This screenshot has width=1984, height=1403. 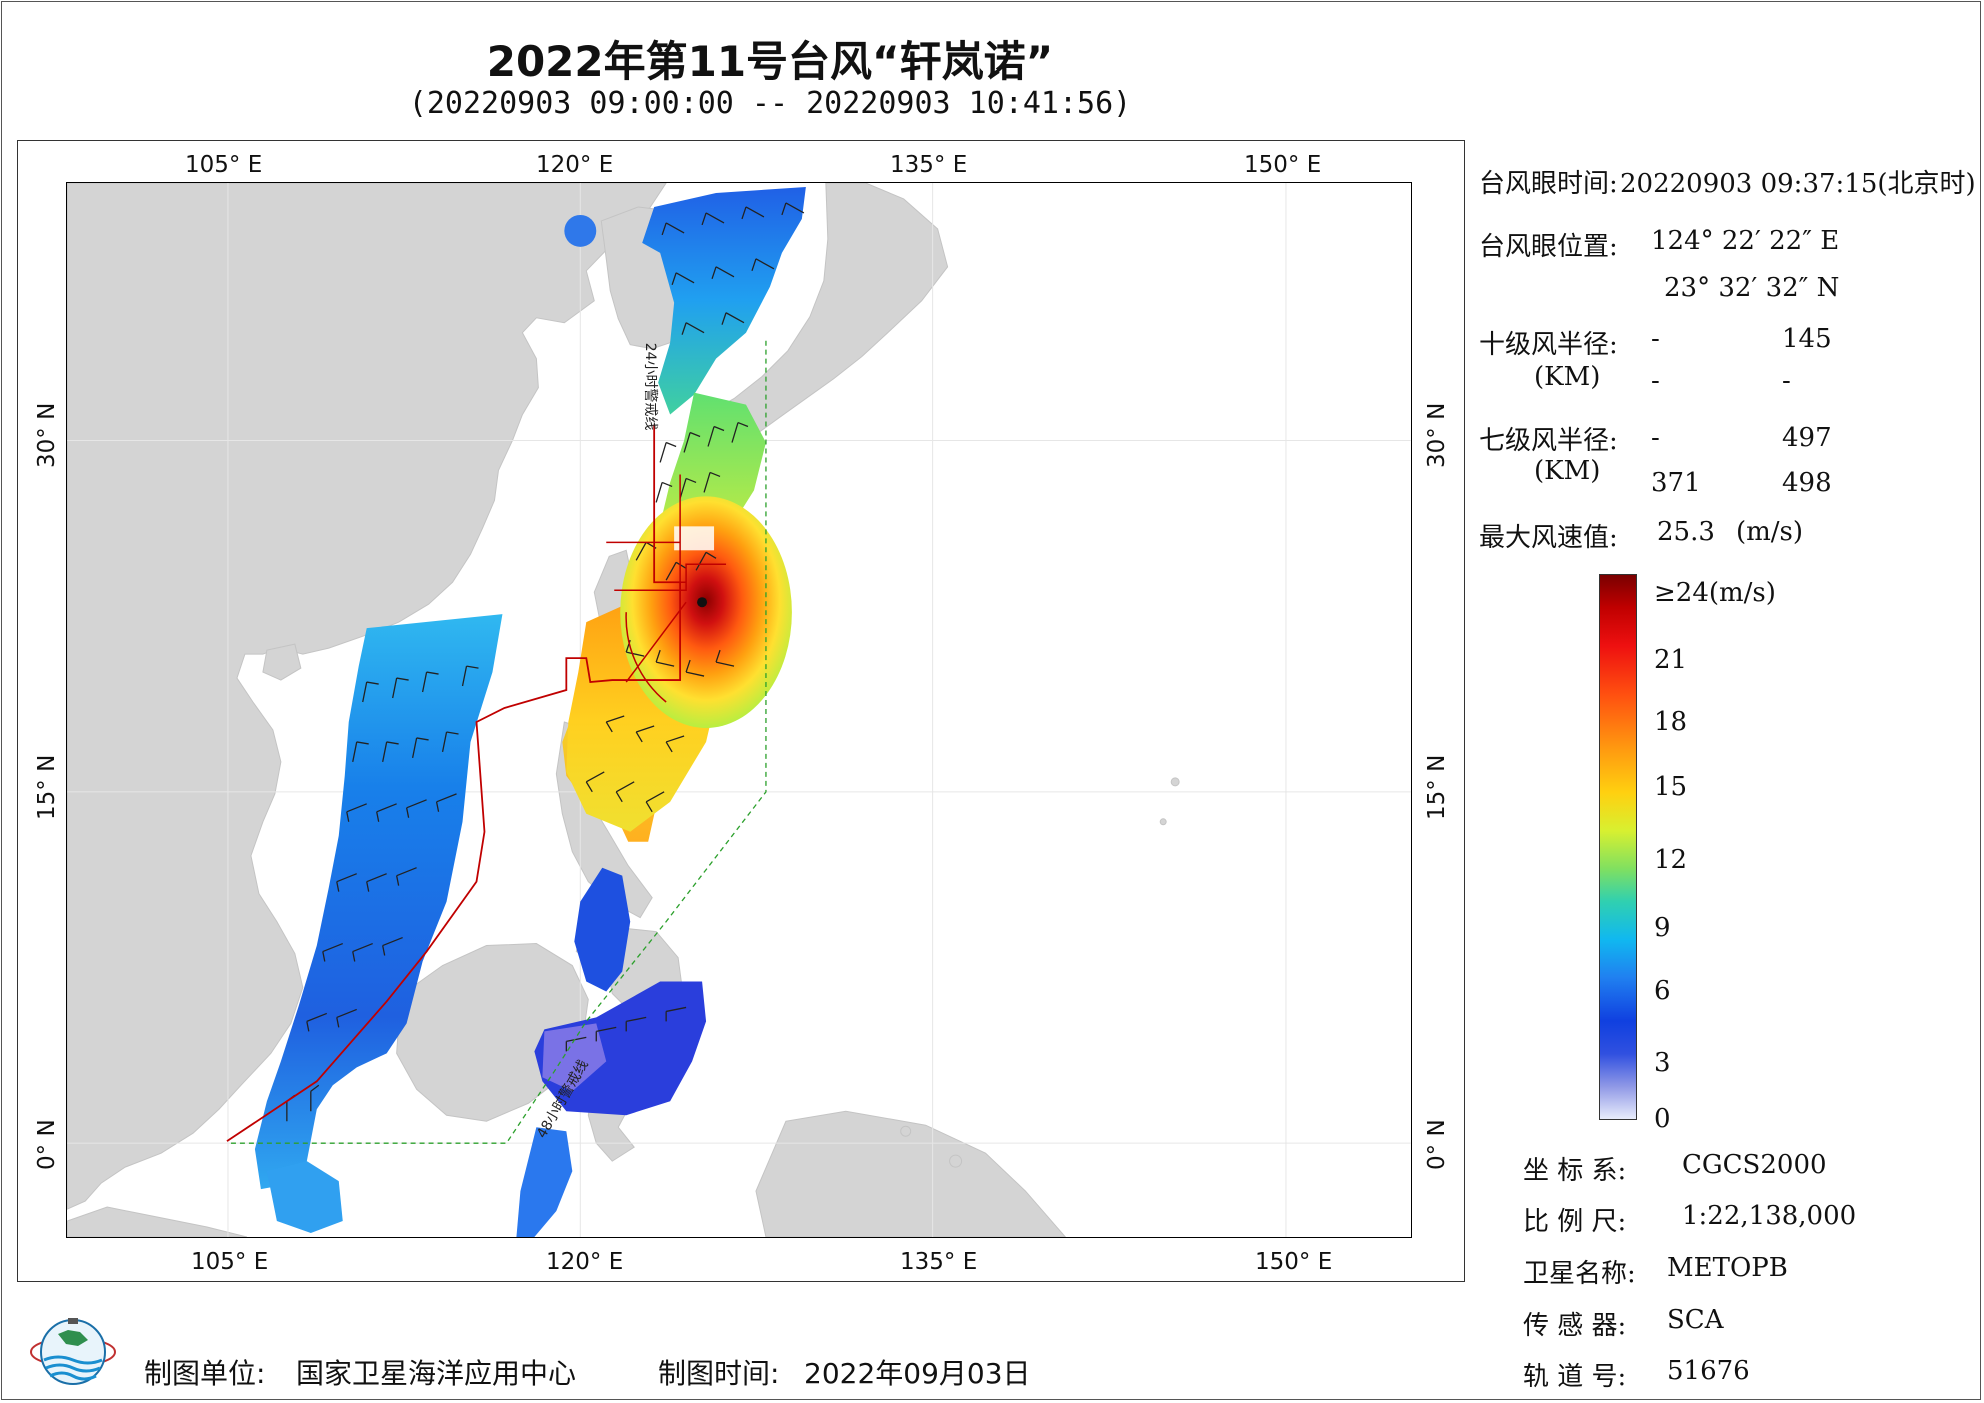 What do you see at coordinates (1618, 847) in the screenshot?
I see `wind-speed-colorbar` at bounding box center [1618, 847].